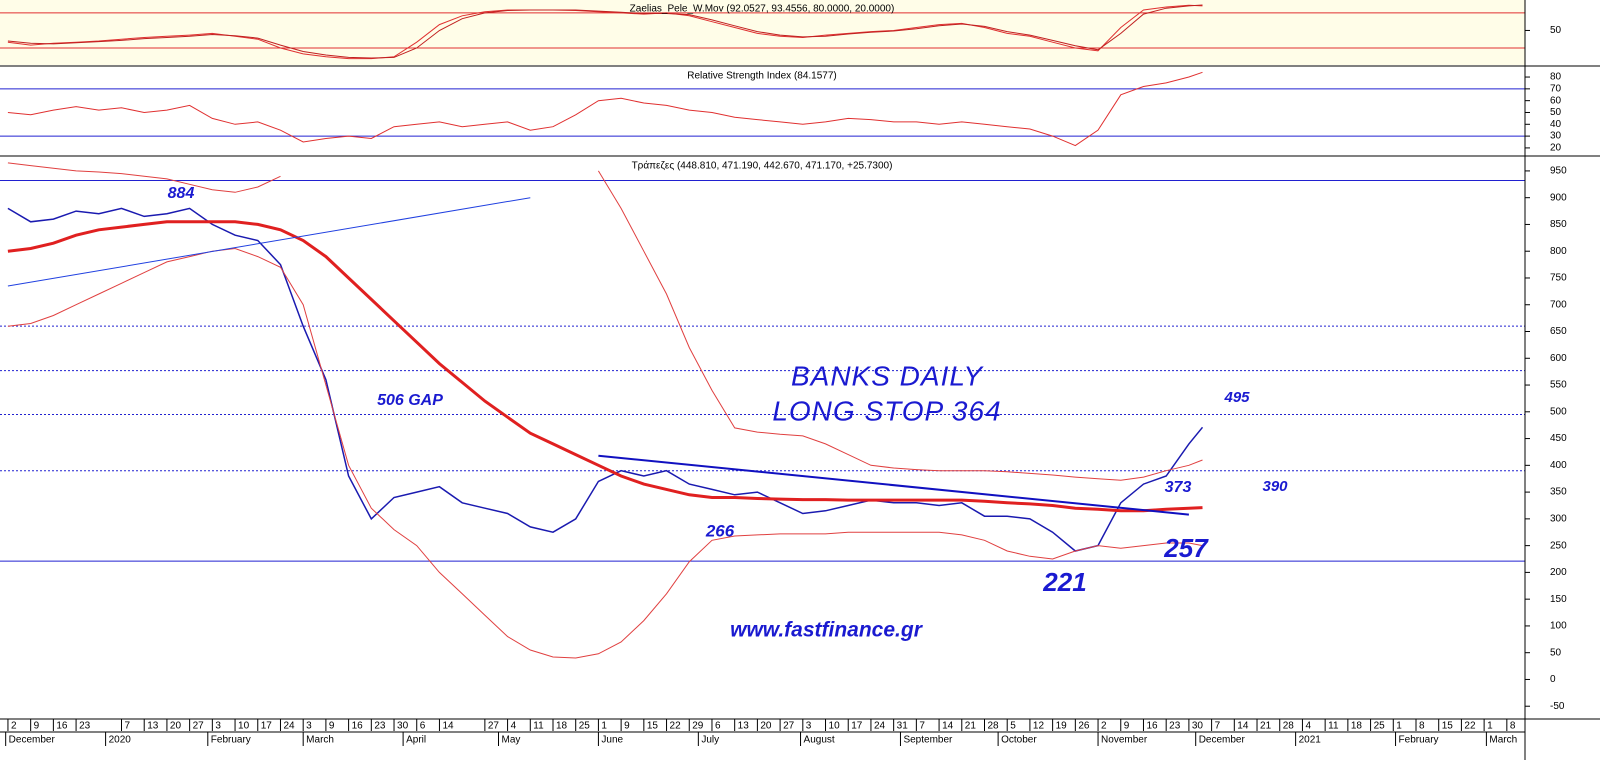 The width and height of the screenshot is (1600, 760). What do you see at coordinates (1062, 726) in the screenshot?
I see `x-tick-label: 19` at bounding box center [1062, 726].